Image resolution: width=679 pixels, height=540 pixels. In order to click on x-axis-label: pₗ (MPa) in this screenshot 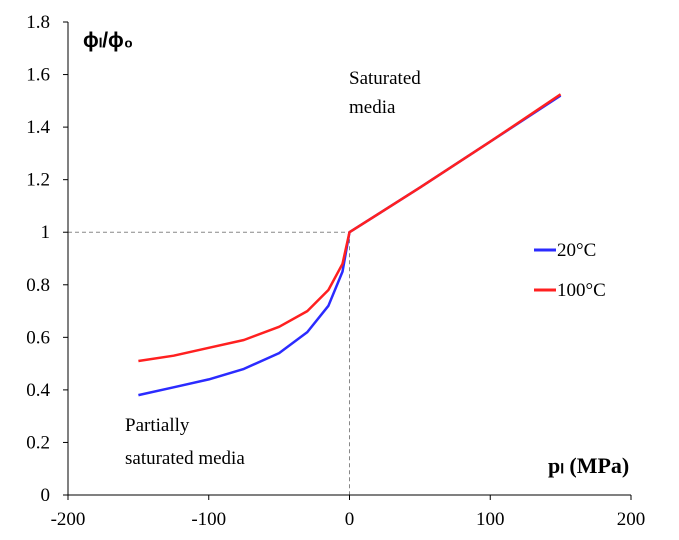, I will do `click(588, 465)`.